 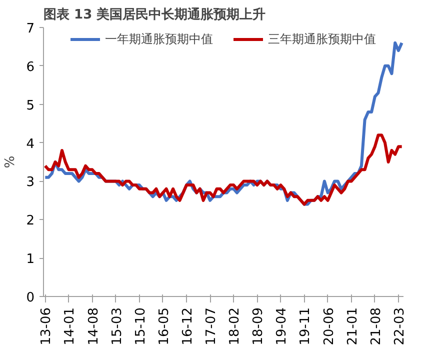 I want to click on y-tick-label: 1, so click(x=30, y=260).